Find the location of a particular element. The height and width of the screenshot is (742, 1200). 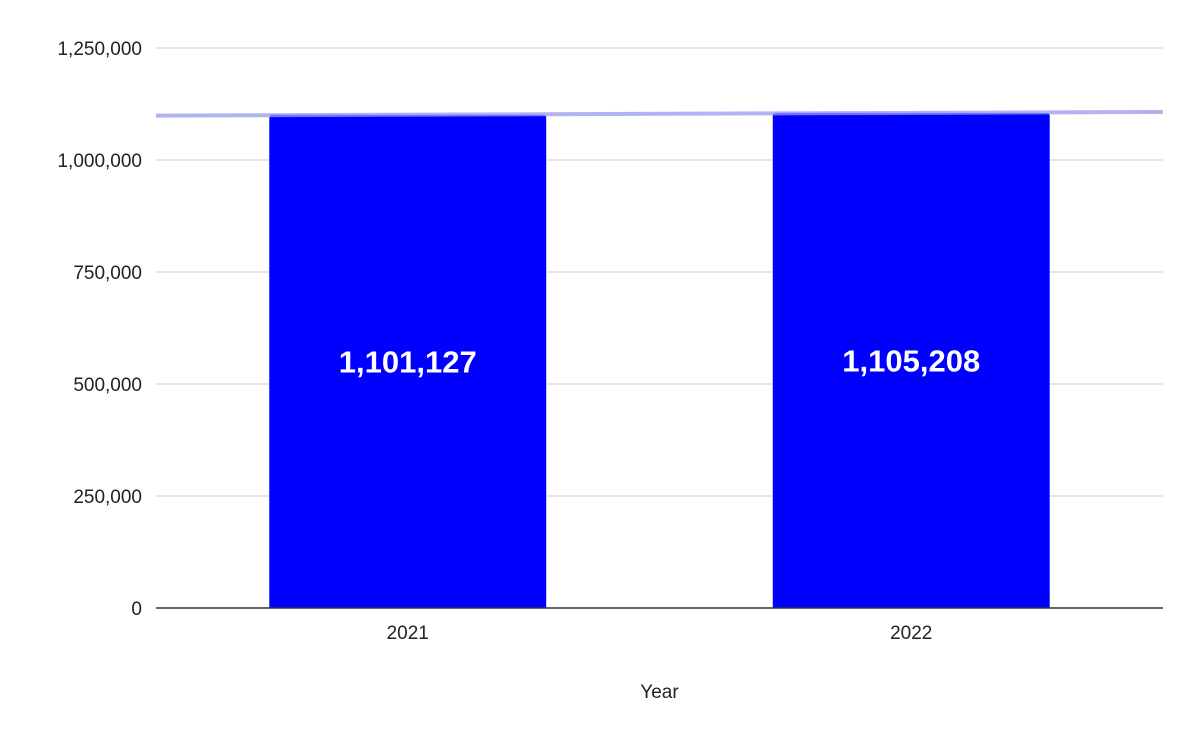

y-tick-label: 500,000 is located at coordinates (107, 385).